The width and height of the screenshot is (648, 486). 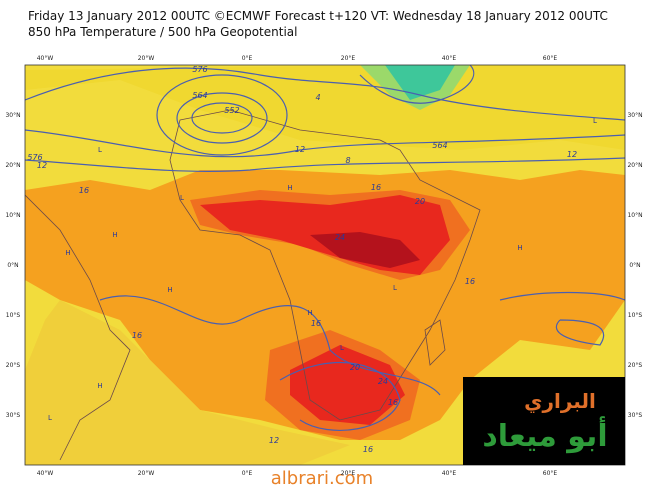 What do you see at coordinates (544, 435) in the screenshot?
I see `logo-line2: أبو ميعاد` at bounding box center [544, 435].